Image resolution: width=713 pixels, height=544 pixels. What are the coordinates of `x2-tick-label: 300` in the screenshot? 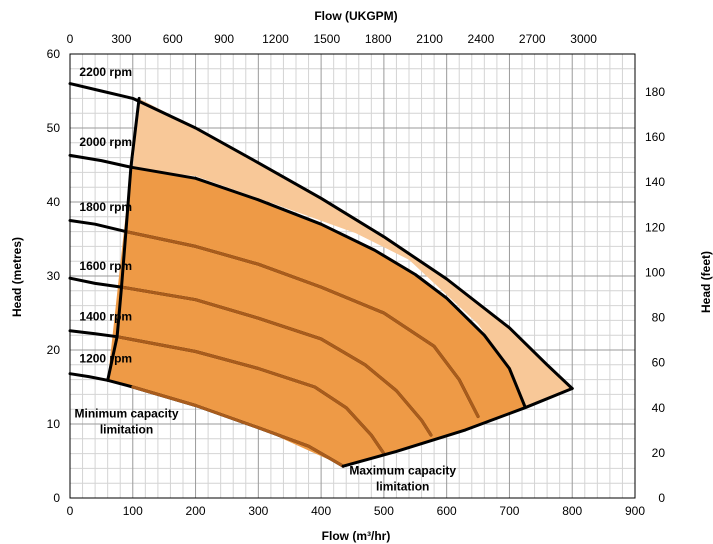 It's located at (121, 39).